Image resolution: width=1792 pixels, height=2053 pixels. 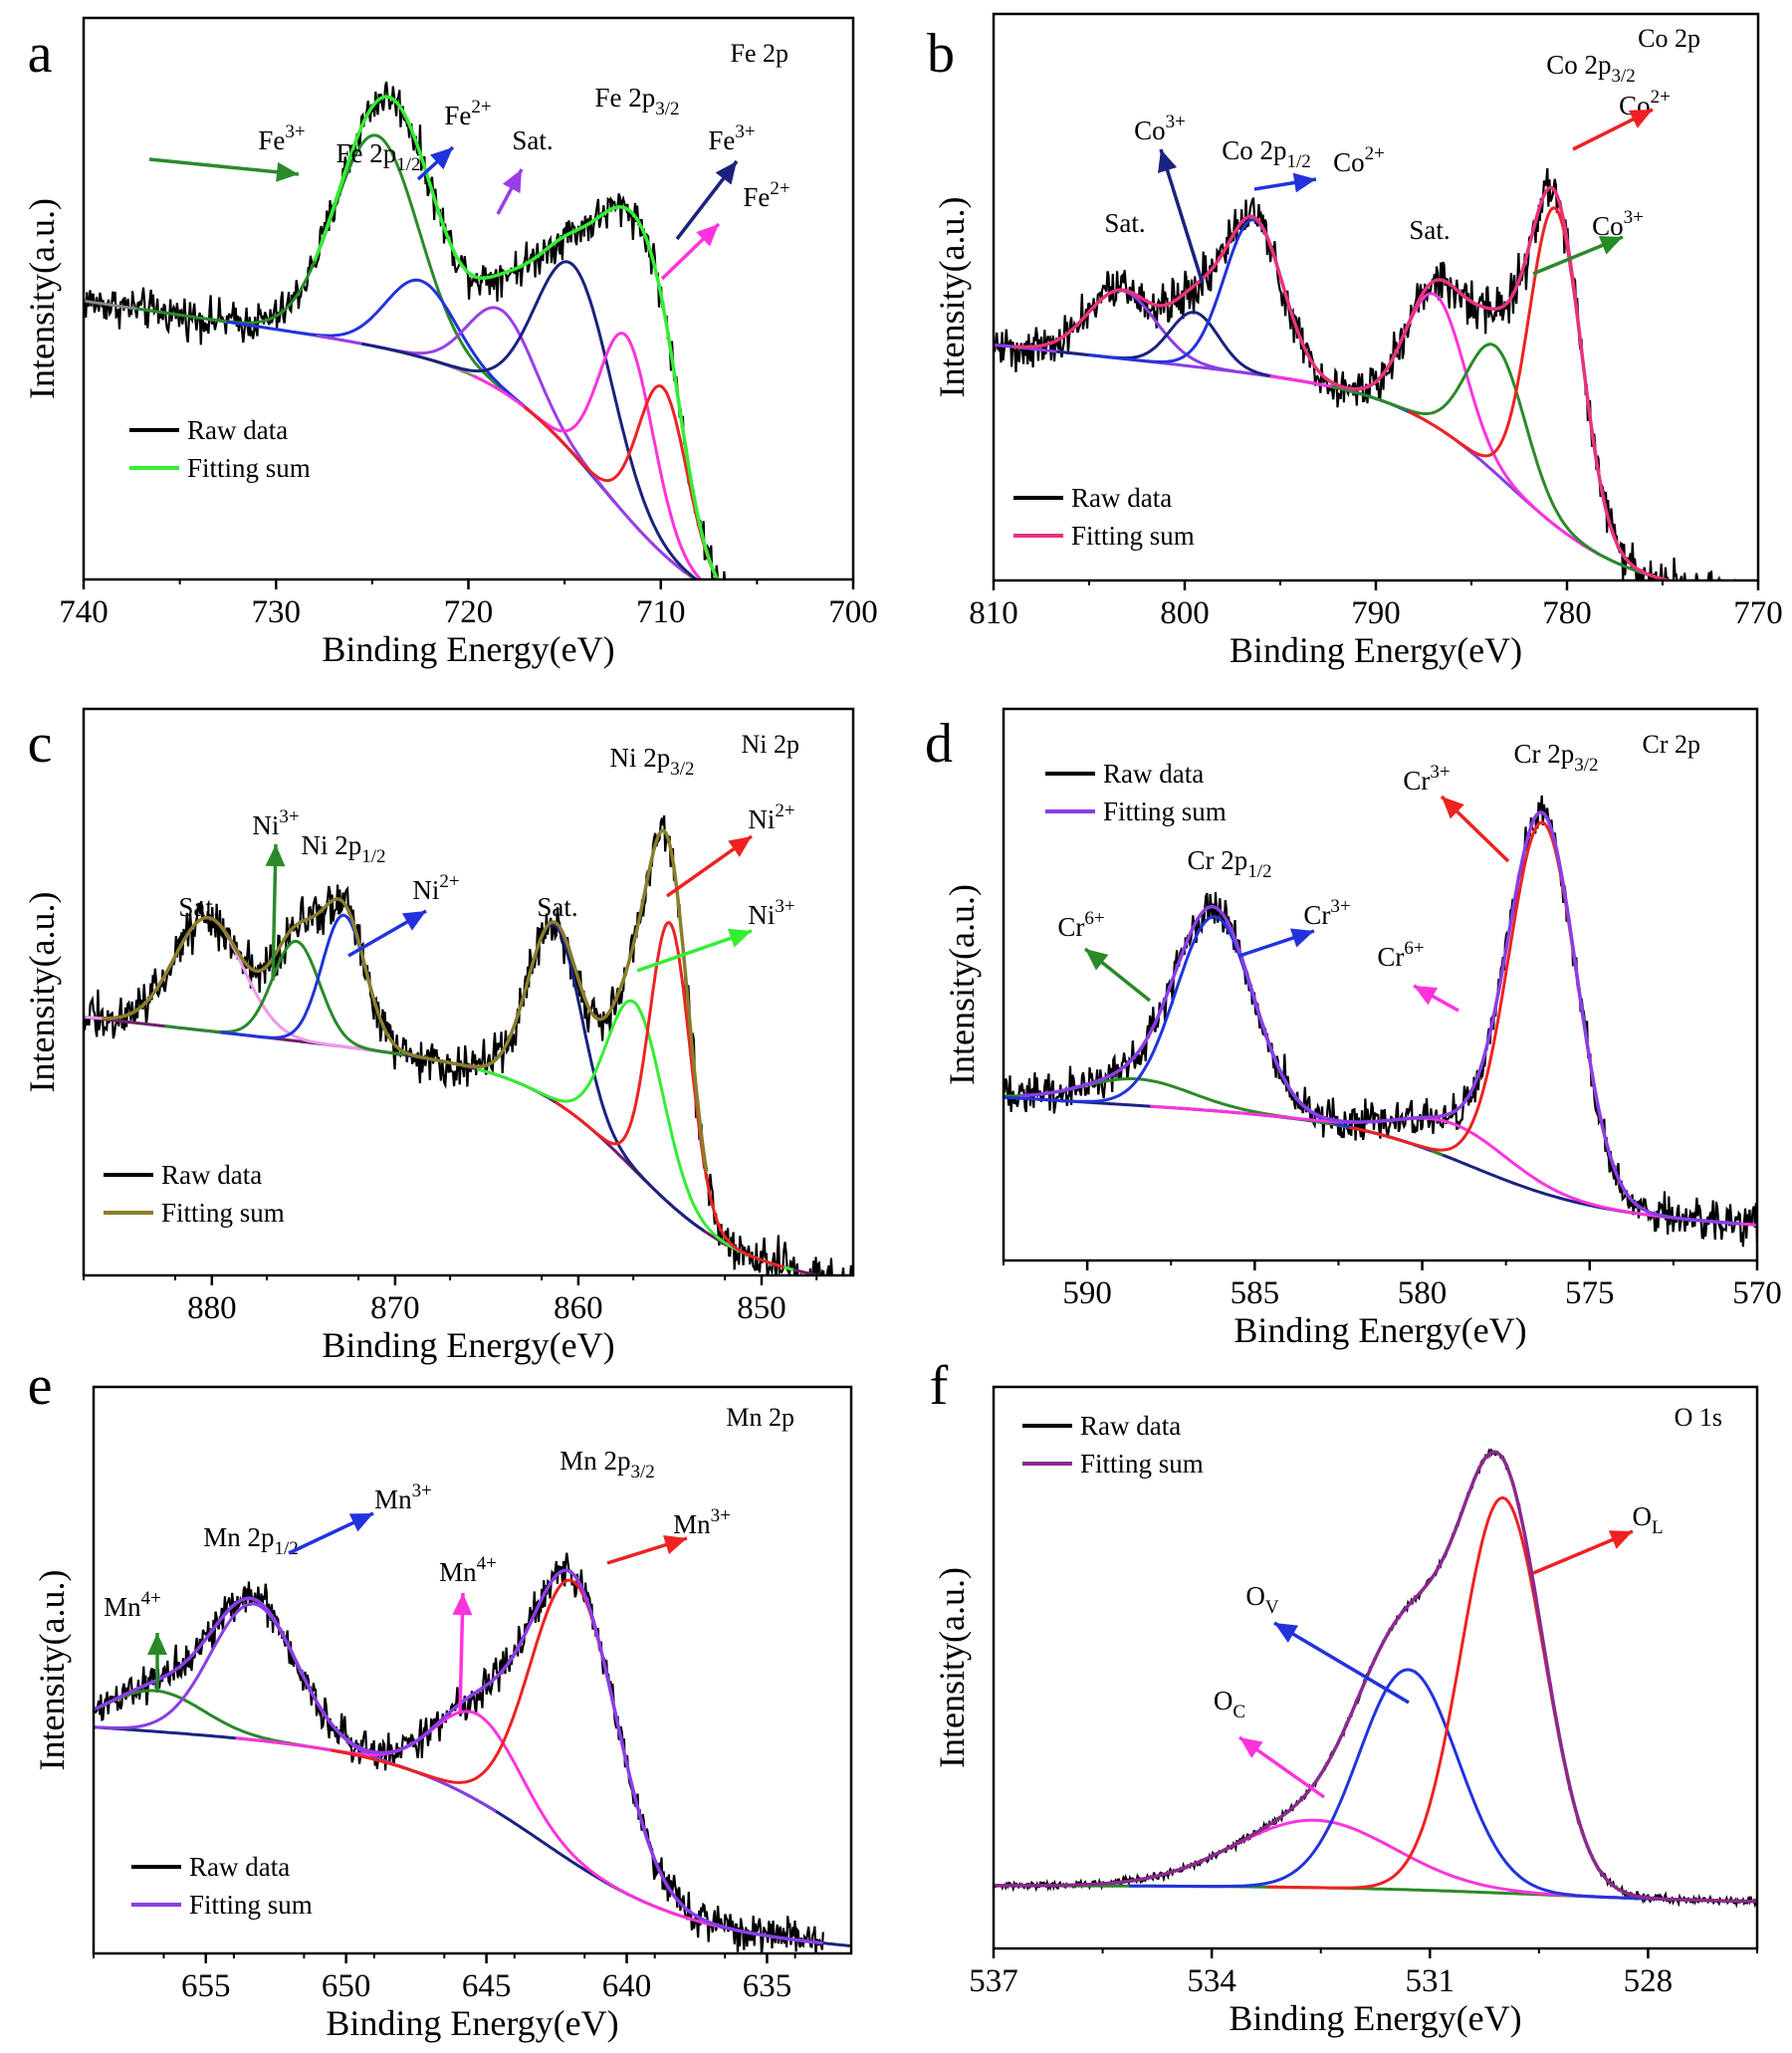 What do you see at coordinates (1423, 1293) in the screenshot?
I see `x-tick-label: 580` at bounding box center [1423, 1293].